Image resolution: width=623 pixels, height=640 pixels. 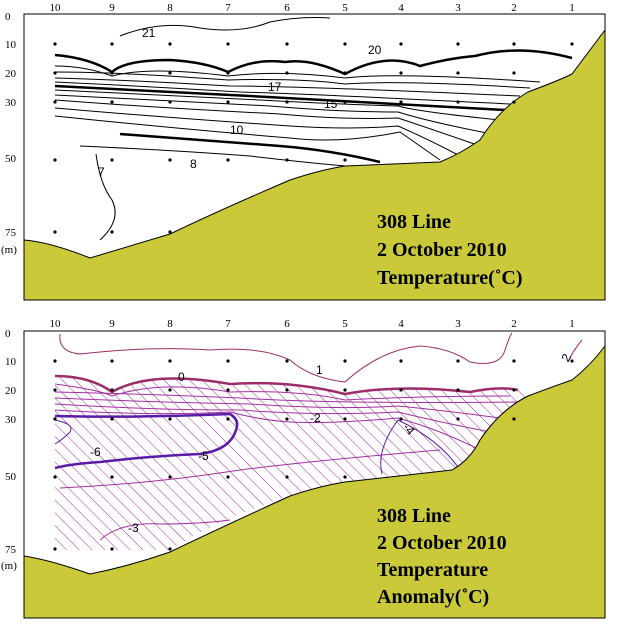 I want to click on contour-label: -5, so click(x=203, y=456).